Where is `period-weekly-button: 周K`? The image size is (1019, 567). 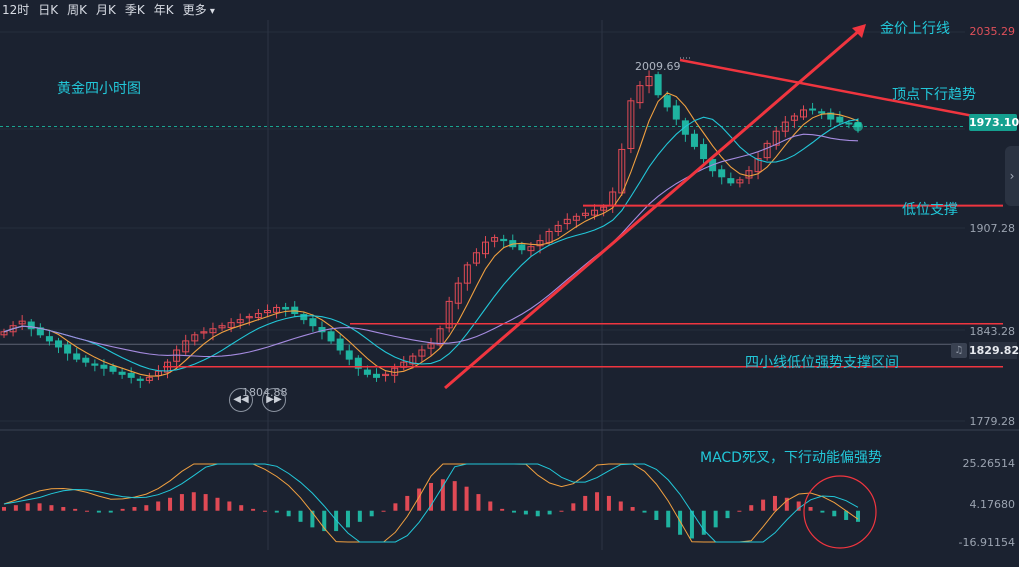
period-weekly-button: 周K is located at coordinates (77, 9).